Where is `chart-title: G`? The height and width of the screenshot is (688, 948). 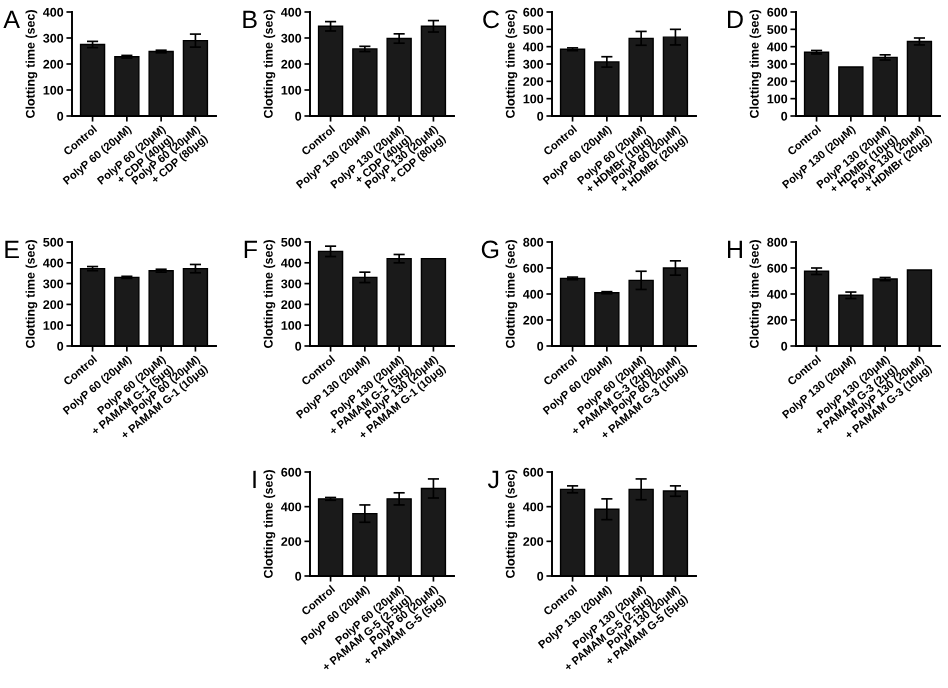 chart-title: G is located at coordinates (490, 249).